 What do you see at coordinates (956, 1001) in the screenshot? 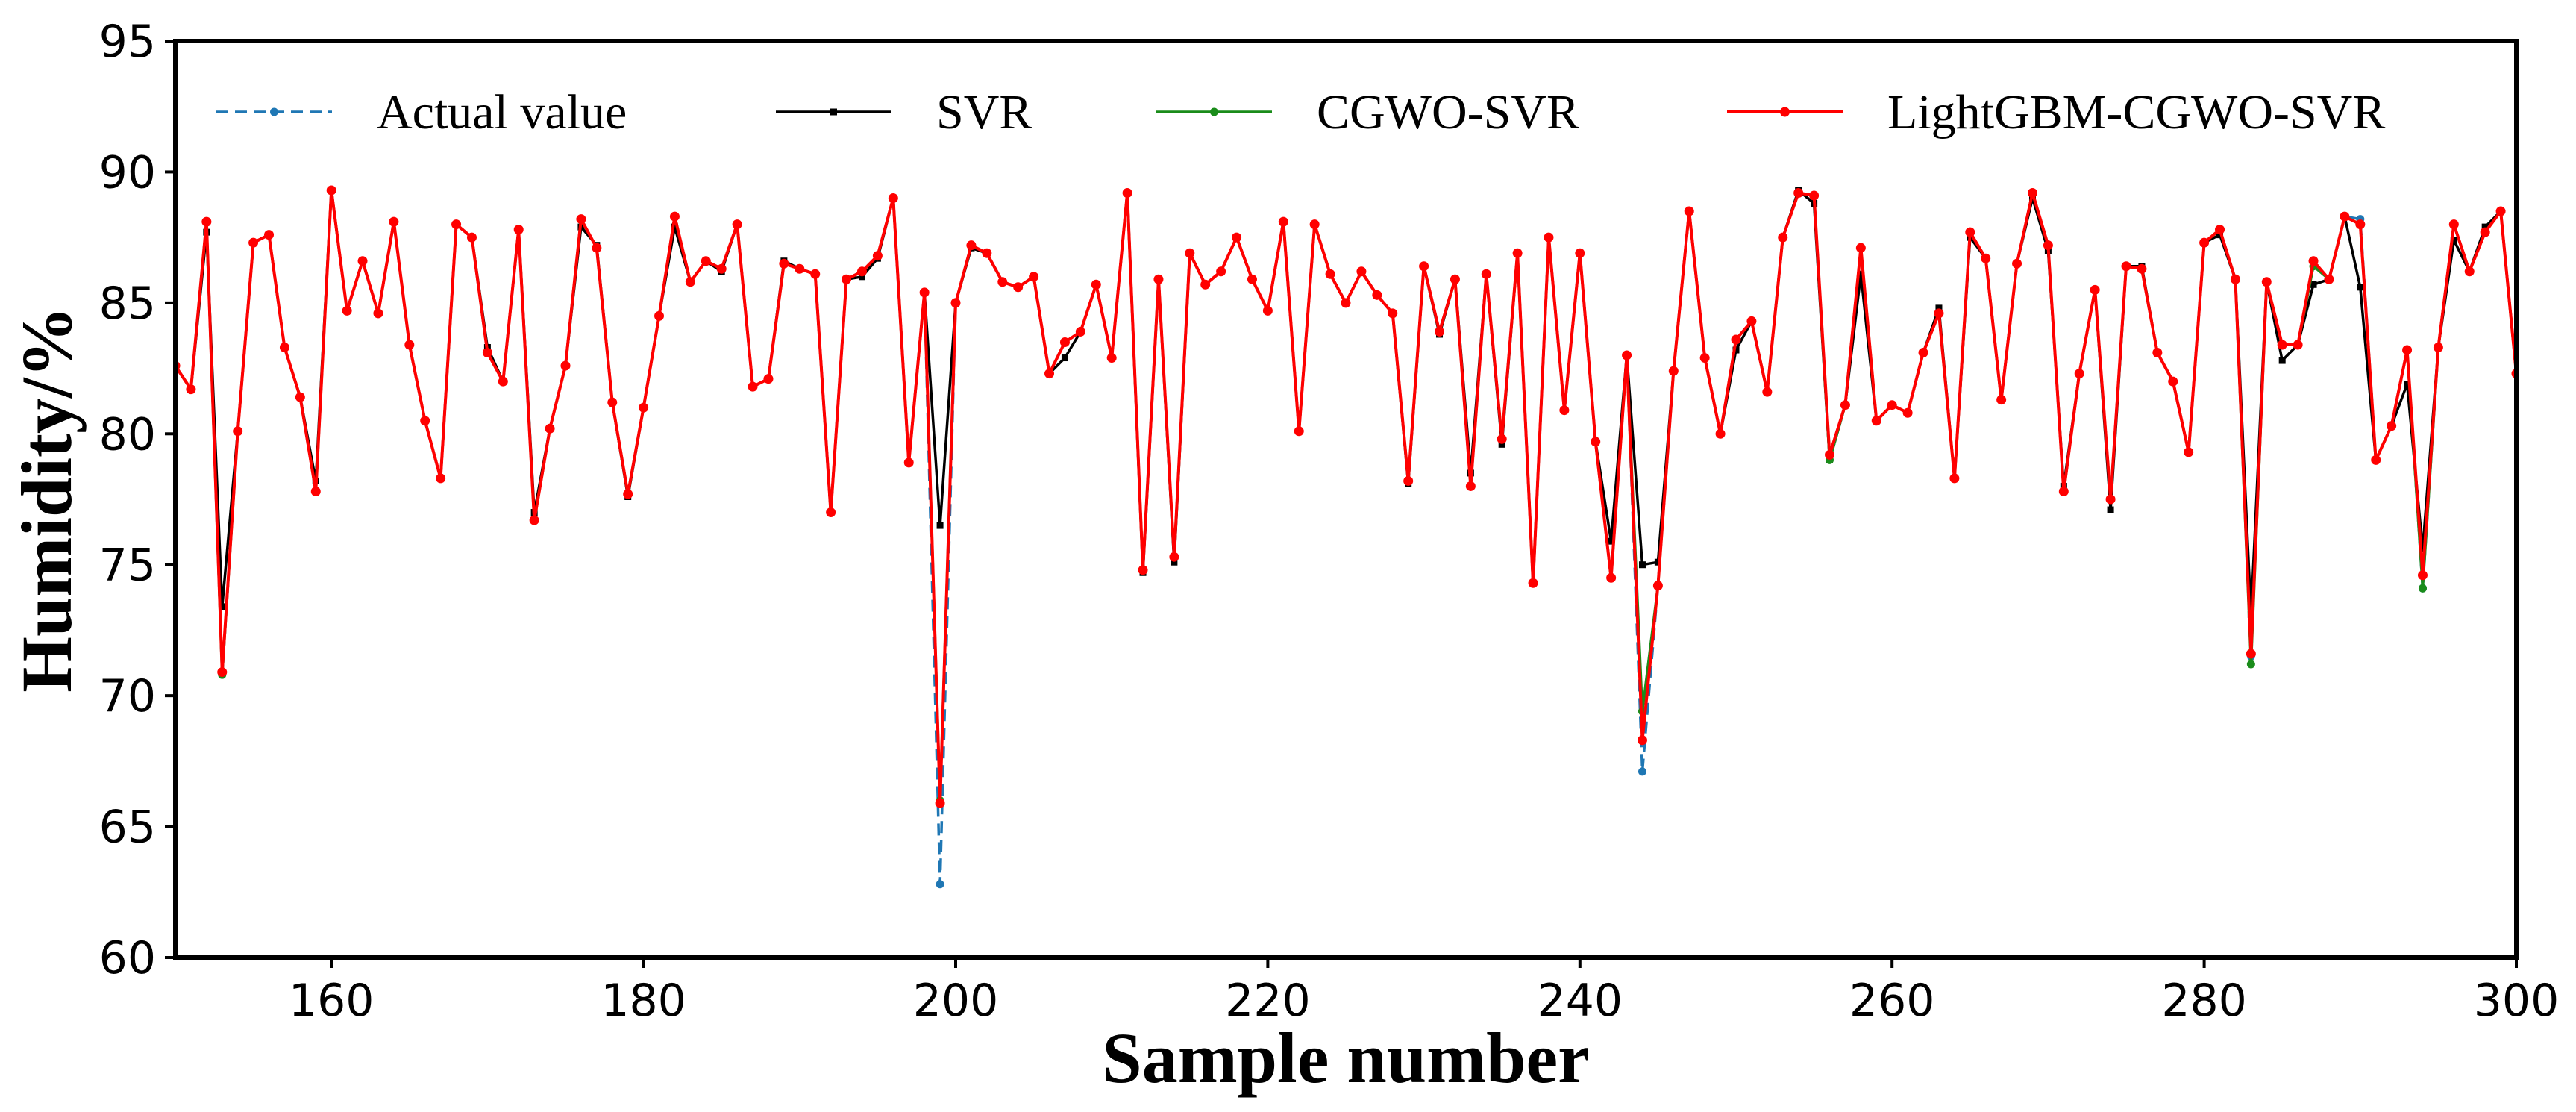
I see `x-tick-label: 200` at bounding box center [956, 1001].